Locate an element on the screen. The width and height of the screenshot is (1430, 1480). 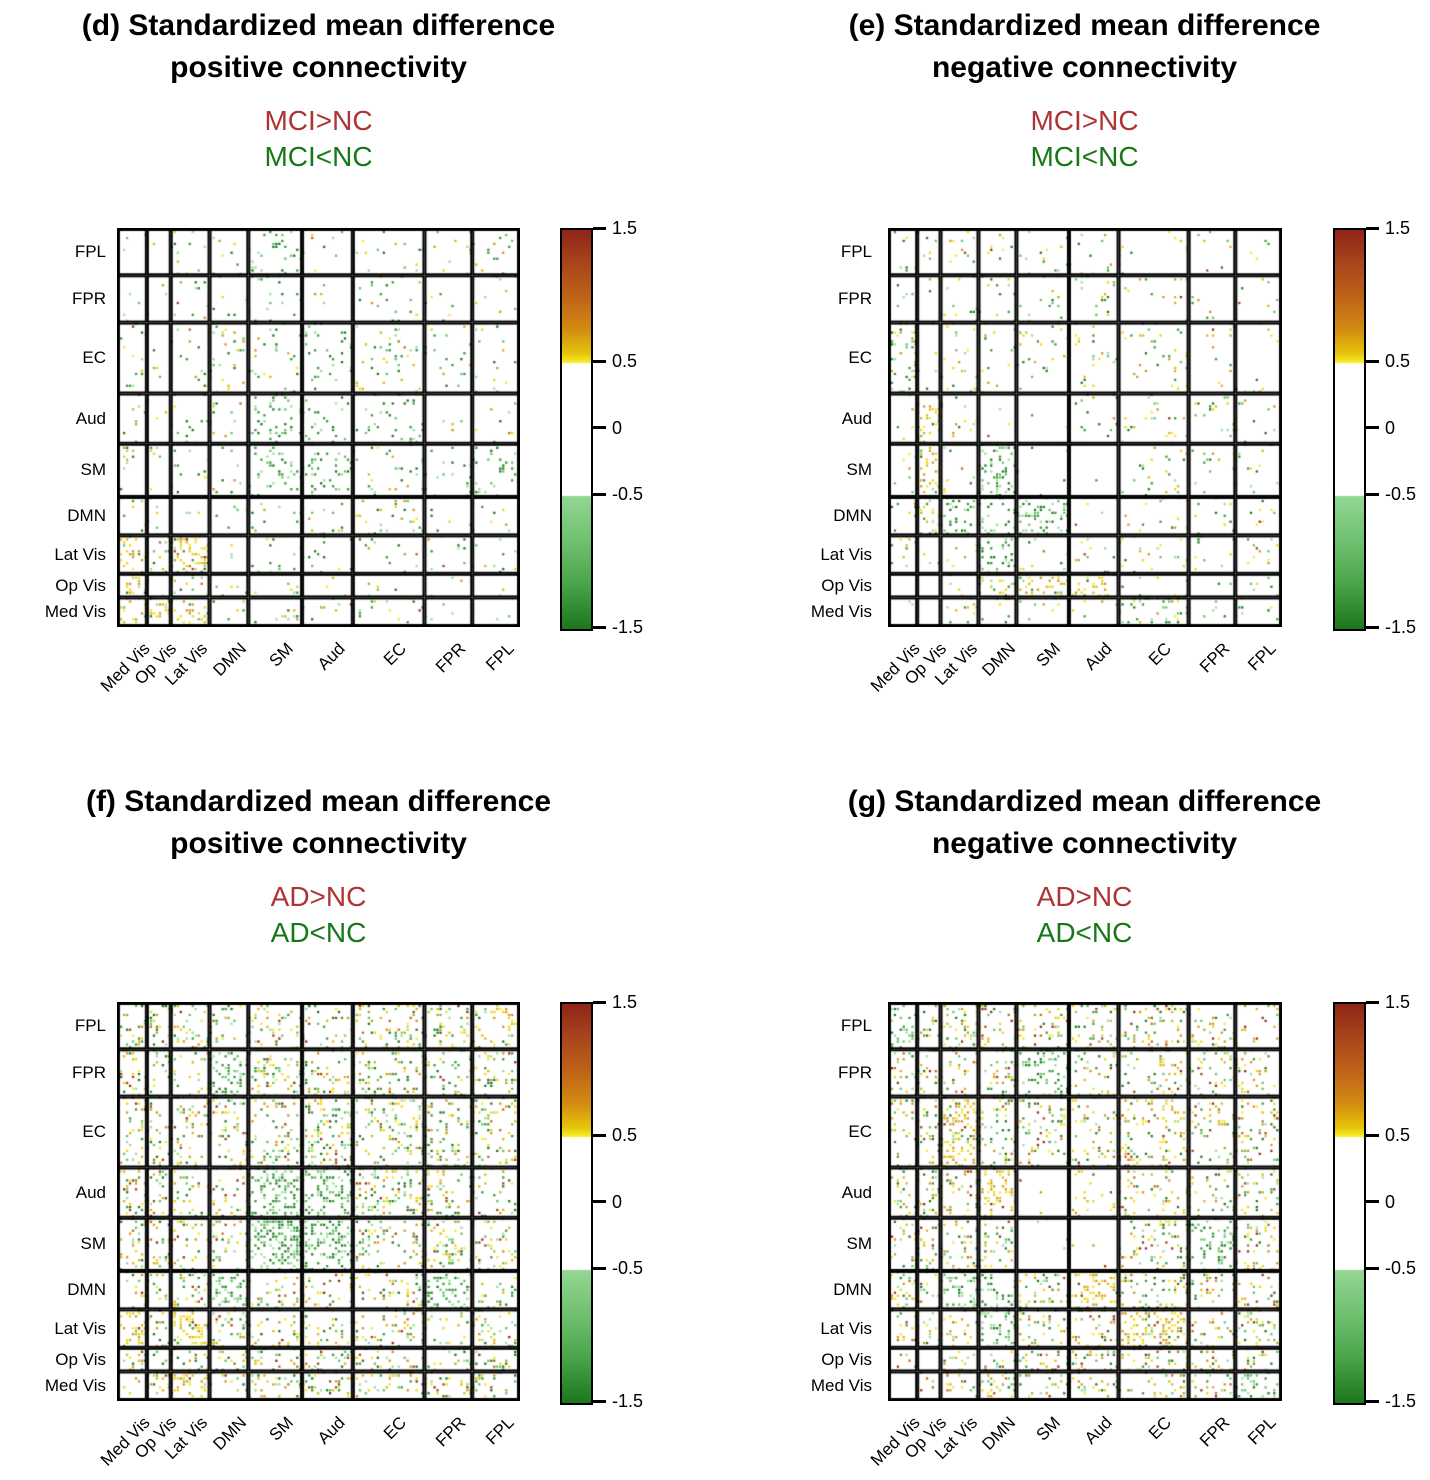
col-label-g-fpr: FPR is located at coordinates (1214, 1432).